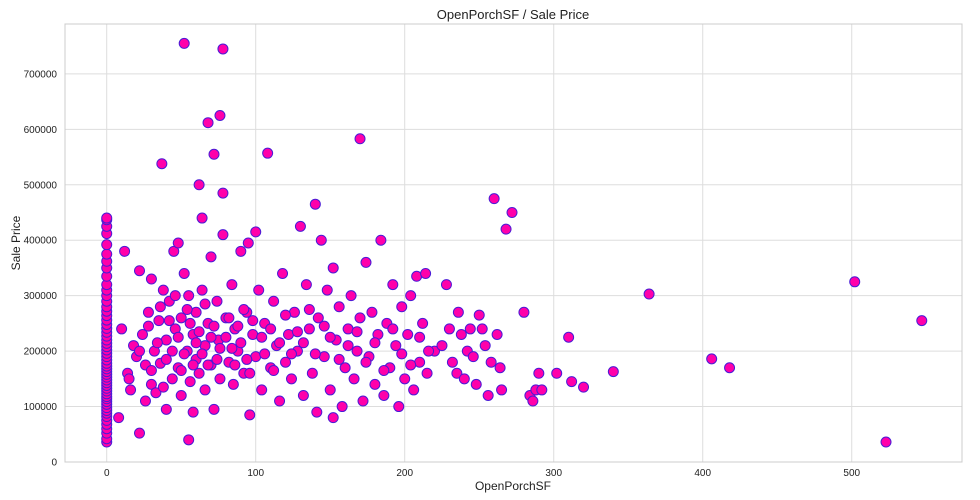  I want to click on x-tick-label: 300, so click(553, 473).